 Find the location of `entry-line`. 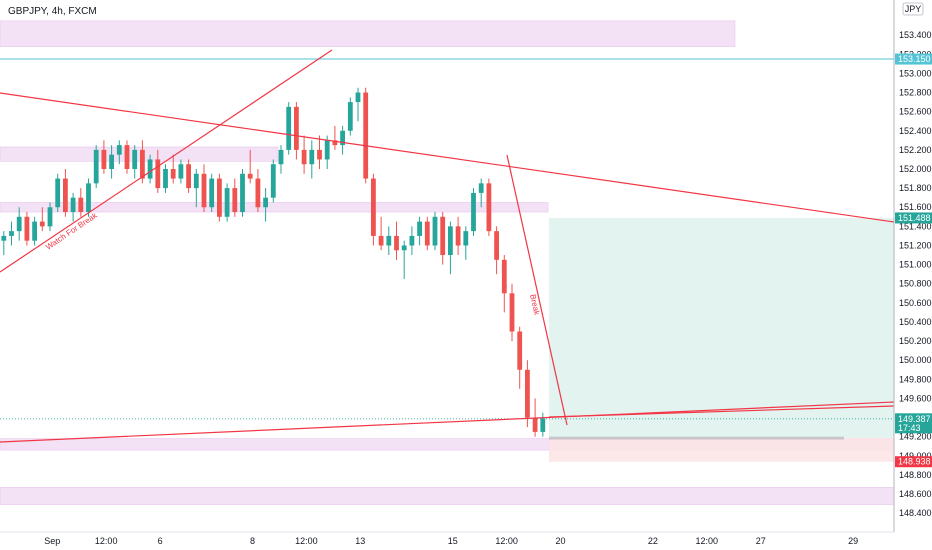

entry-line is located at coordinates (696, 438).